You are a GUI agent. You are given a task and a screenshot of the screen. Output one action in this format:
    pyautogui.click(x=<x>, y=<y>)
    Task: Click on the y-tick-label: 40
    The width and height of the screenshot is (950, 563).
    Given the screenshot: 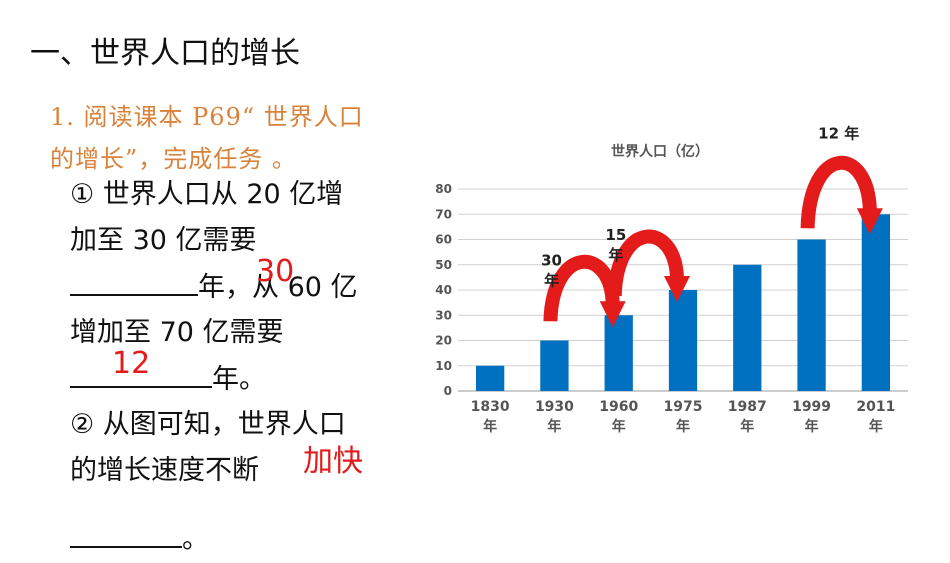 What is the action you would take?
    pyautogui.click(x=443, y=290)
    